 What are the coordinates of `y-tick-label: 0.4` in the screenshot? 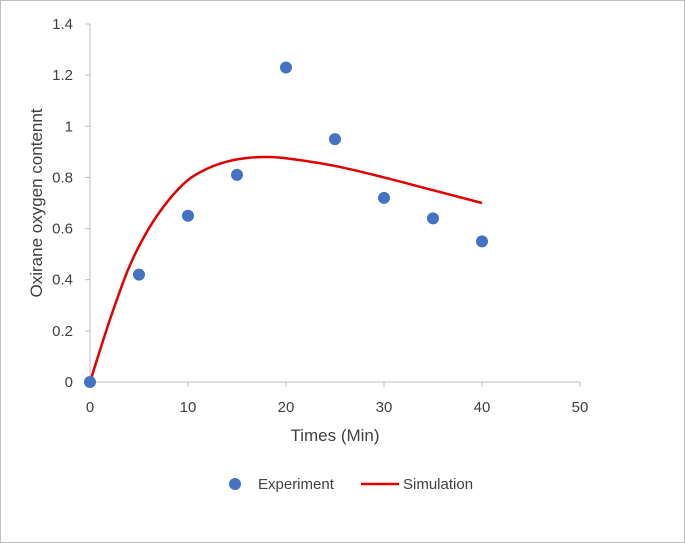 It's located at (62, 280).